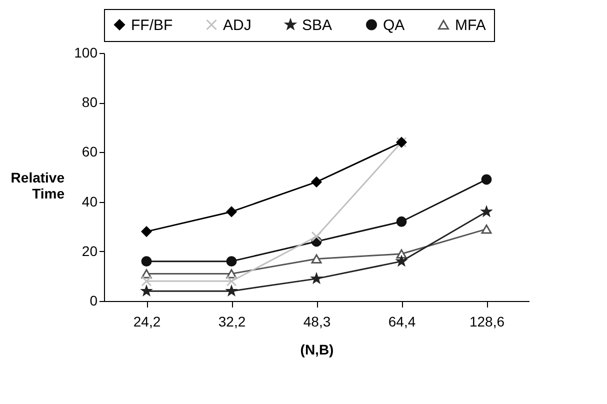 Image resolution: width=607 pixels, height=404 pixels. I want to click on x-tick-label: 24,2, so click(147, 322).